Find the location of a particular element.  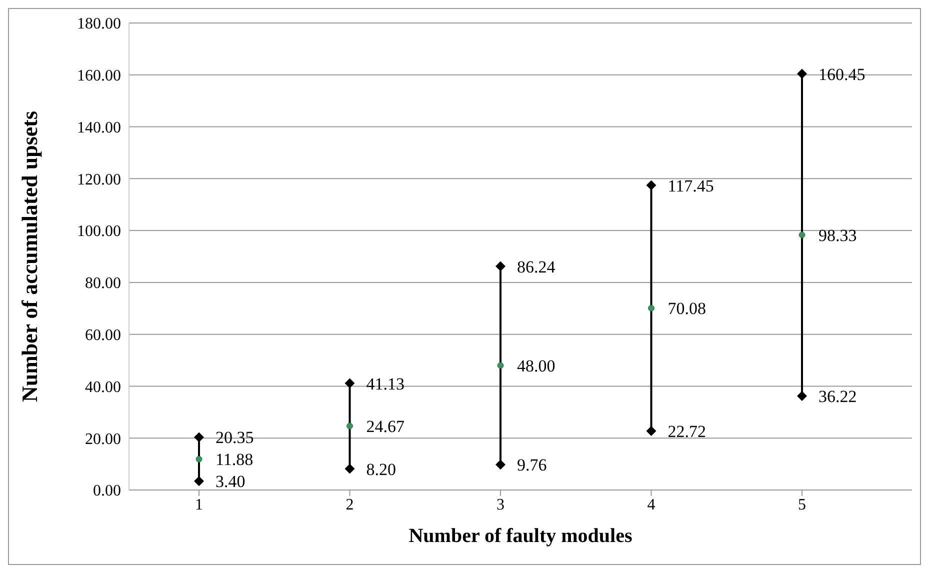

data-label: 98.33 is located at coordinates (837, 235).